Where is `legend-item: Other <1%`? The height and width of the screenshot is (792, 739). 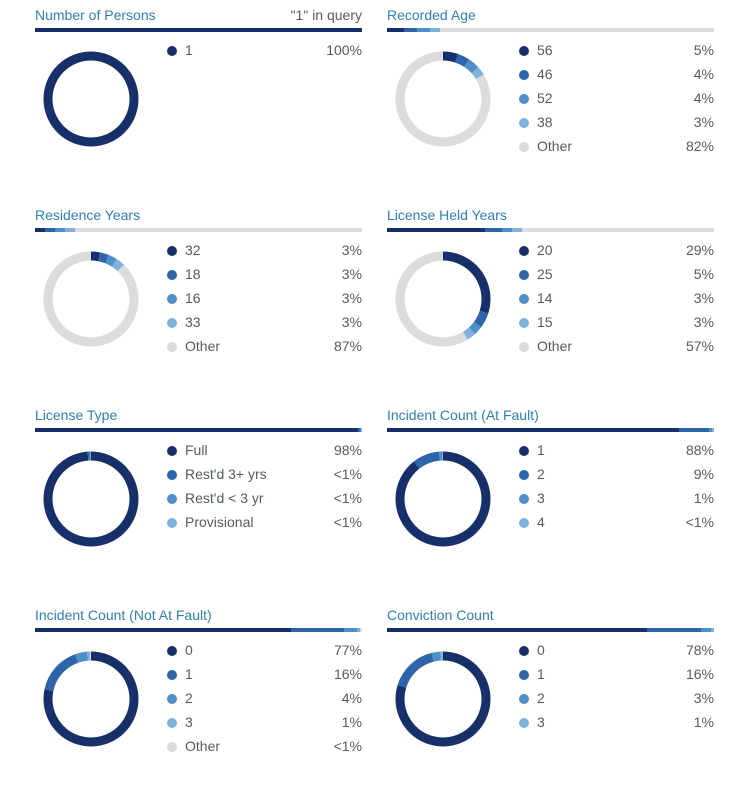
legend-item: Other <1% is located at coordinates (264, 749).